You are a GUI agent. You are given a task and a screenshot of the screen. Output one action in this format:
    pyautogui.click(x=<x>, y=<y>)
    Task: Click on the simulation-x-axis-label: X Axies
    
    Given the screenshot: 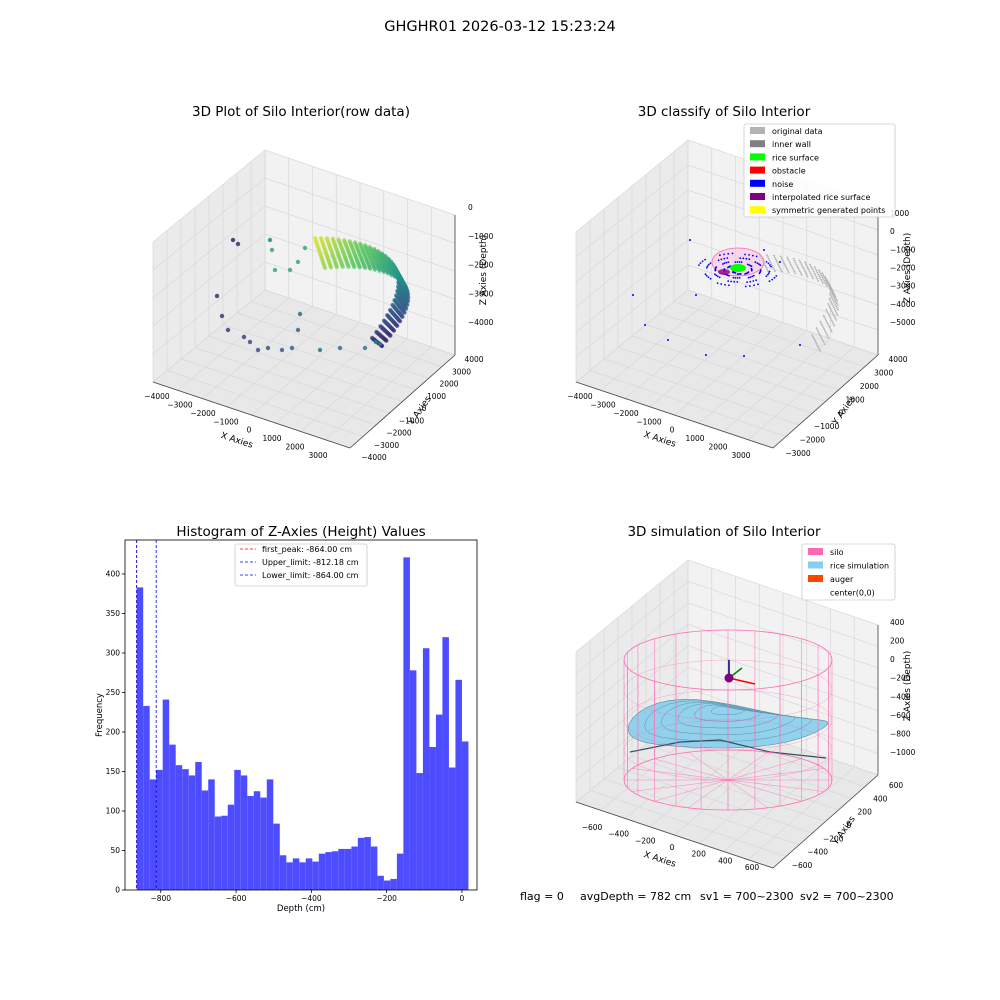 What is the action you would take?
    pyautogui.click(x=659, y=860)
    